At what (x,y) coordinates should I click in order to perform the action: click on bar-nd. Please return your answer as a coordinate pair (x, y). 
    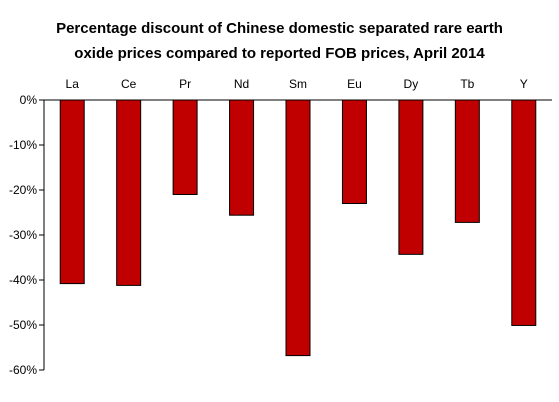
    Looking at the image, I should click on (242, 157).